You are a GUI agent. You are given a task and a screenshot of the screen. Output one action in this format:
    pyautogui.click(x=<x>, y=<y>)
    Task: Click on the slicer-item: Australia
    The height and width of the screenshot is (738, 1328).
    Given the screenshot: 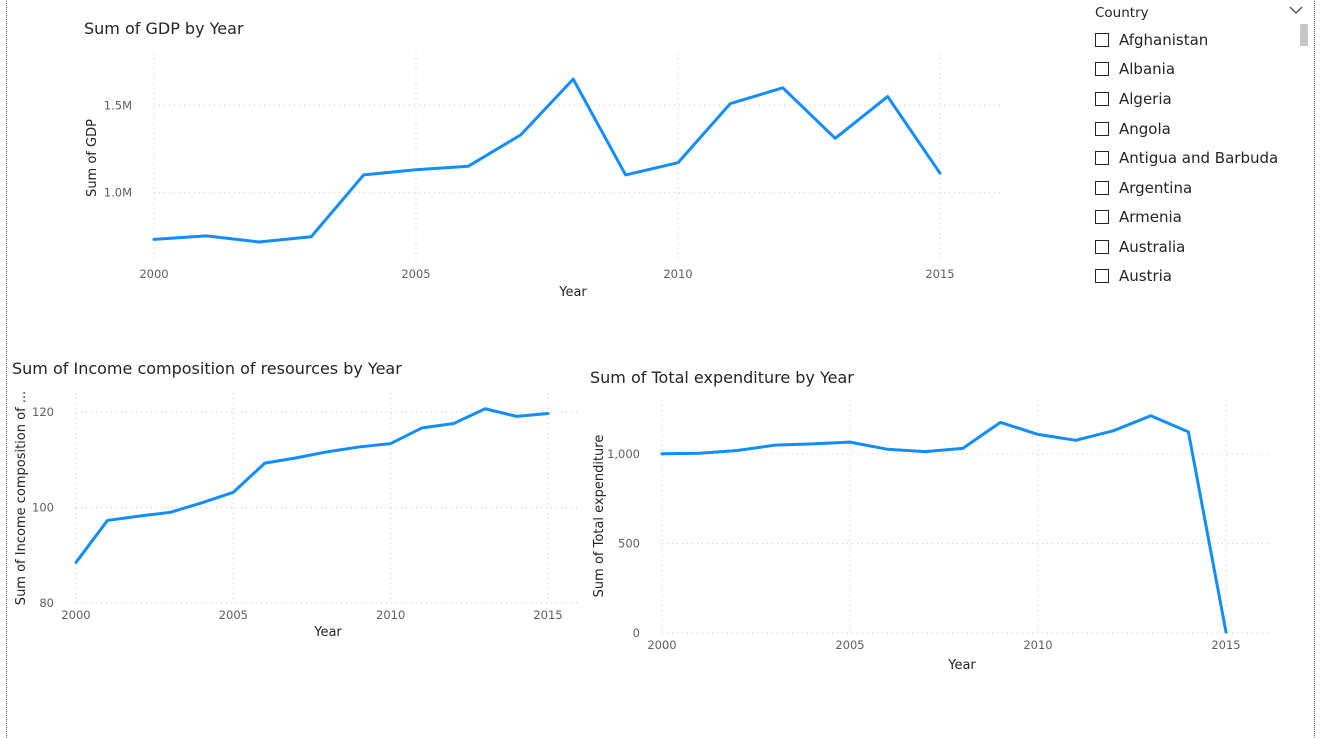 What is the action you would take?
    pyautogui.click(x=1140, y=247)
    